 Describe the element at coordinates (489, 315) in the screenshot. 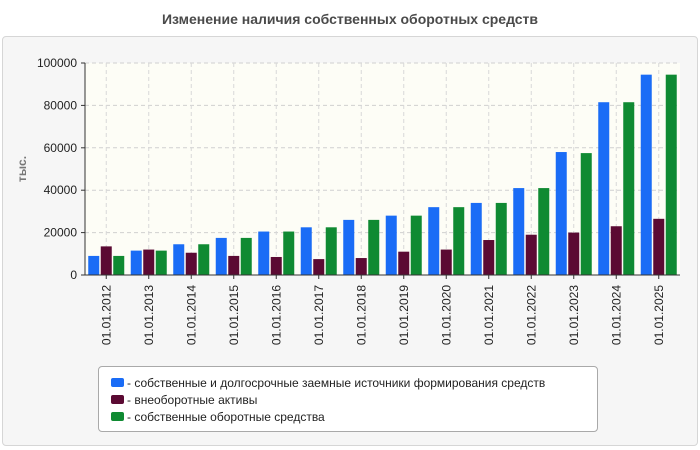

I see `x-tick-label: 01.01.2021` at that location.